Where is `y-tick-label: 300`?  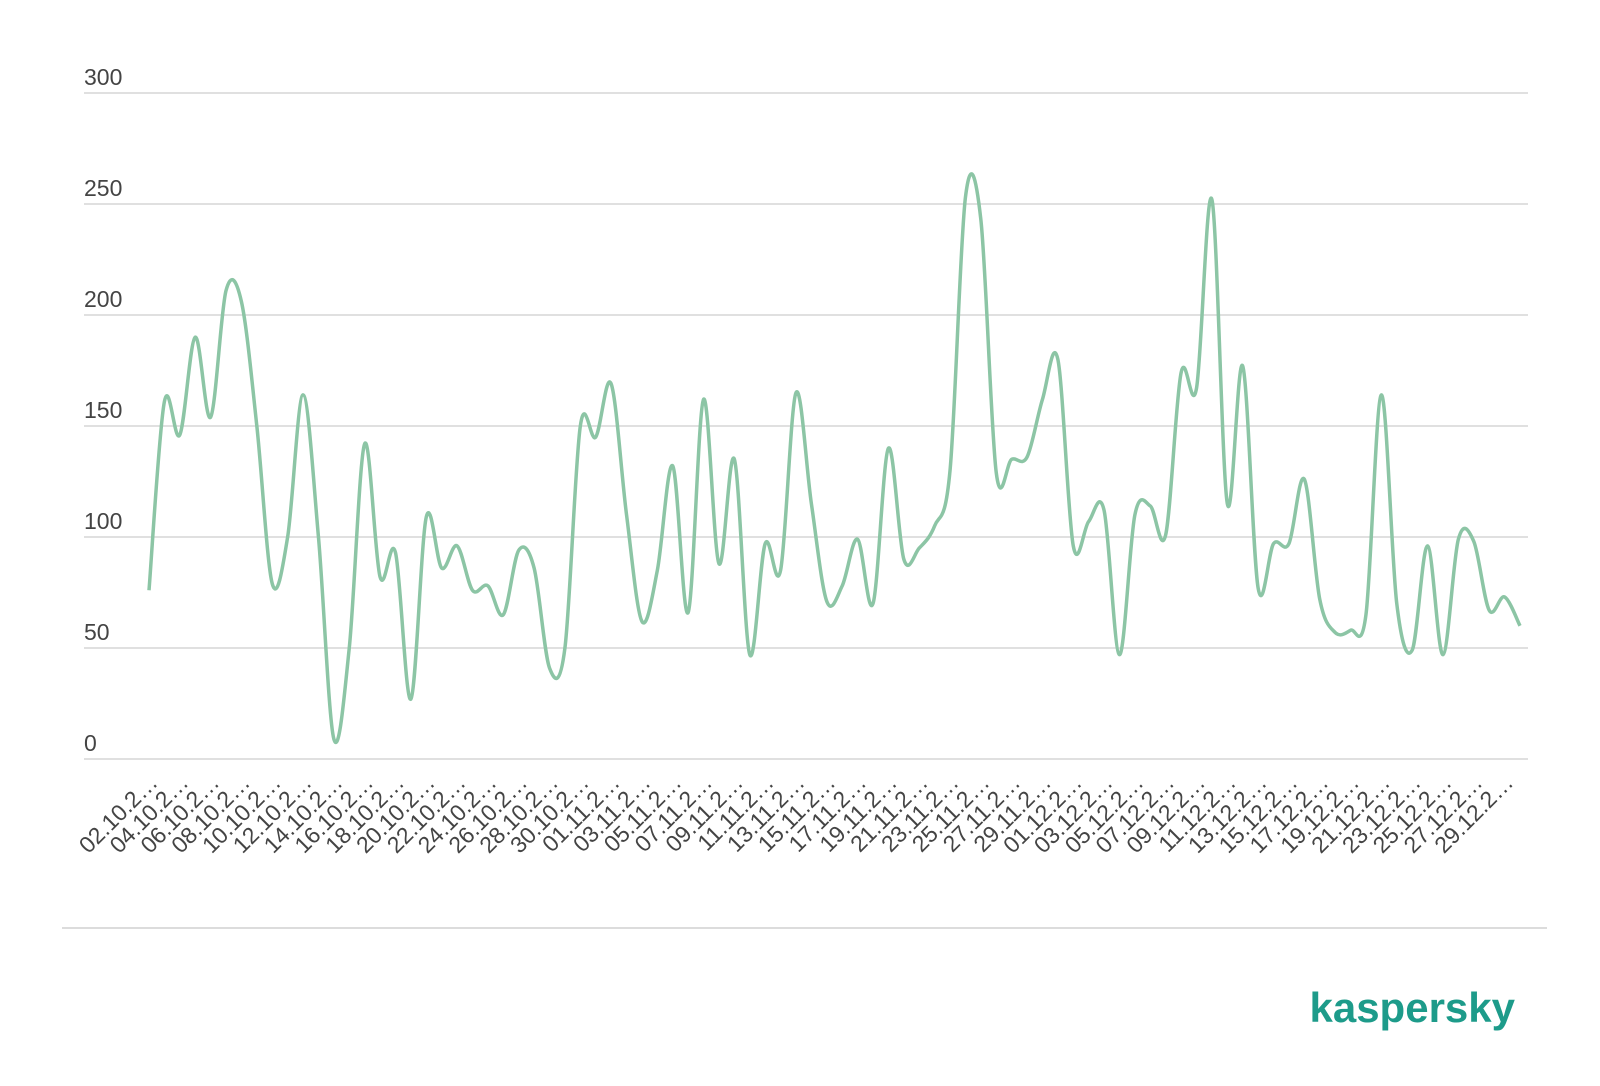 y-tick-label: 300 is located at coordinates (103, 77).